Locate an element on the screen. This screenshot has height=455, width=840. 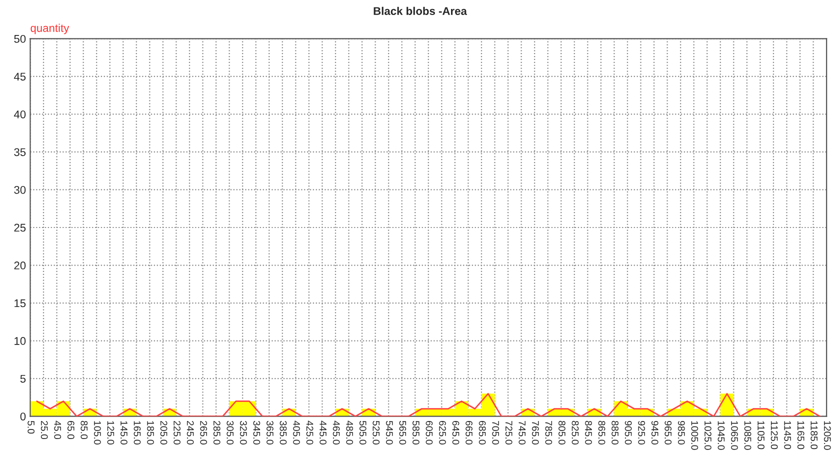
x-tick-label: 1065.0 is located at coordinates (734, 435).